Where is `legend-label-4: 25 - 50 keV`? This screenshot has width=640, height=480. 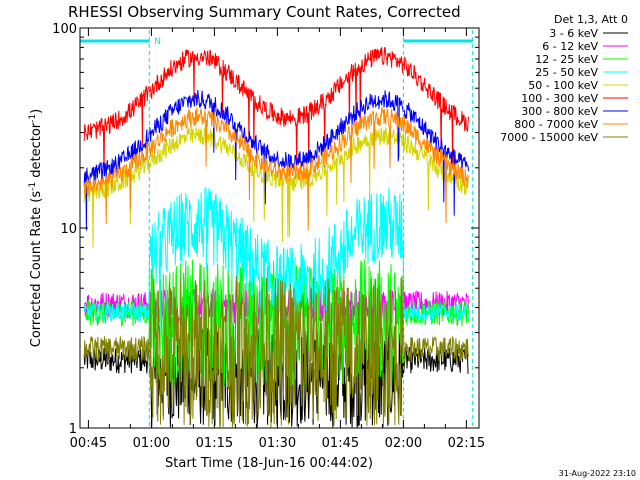
legend-label-4: 25 - 50 keV is located at coordinates (566, 72).